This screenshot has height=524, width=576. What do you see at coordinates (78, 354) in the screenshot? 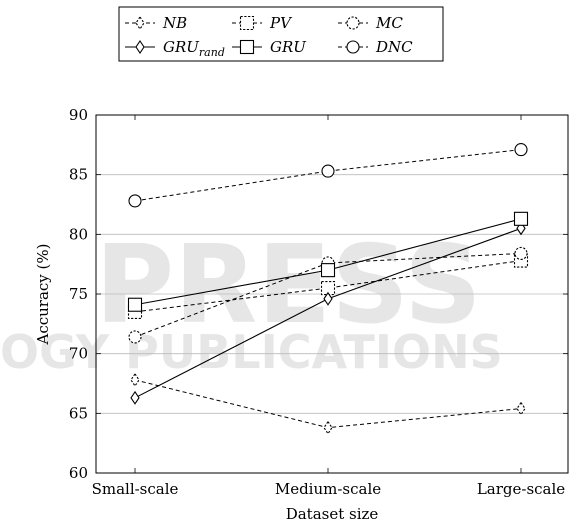
I see `y-tick-label: 70` at bounding box center [78, 354].